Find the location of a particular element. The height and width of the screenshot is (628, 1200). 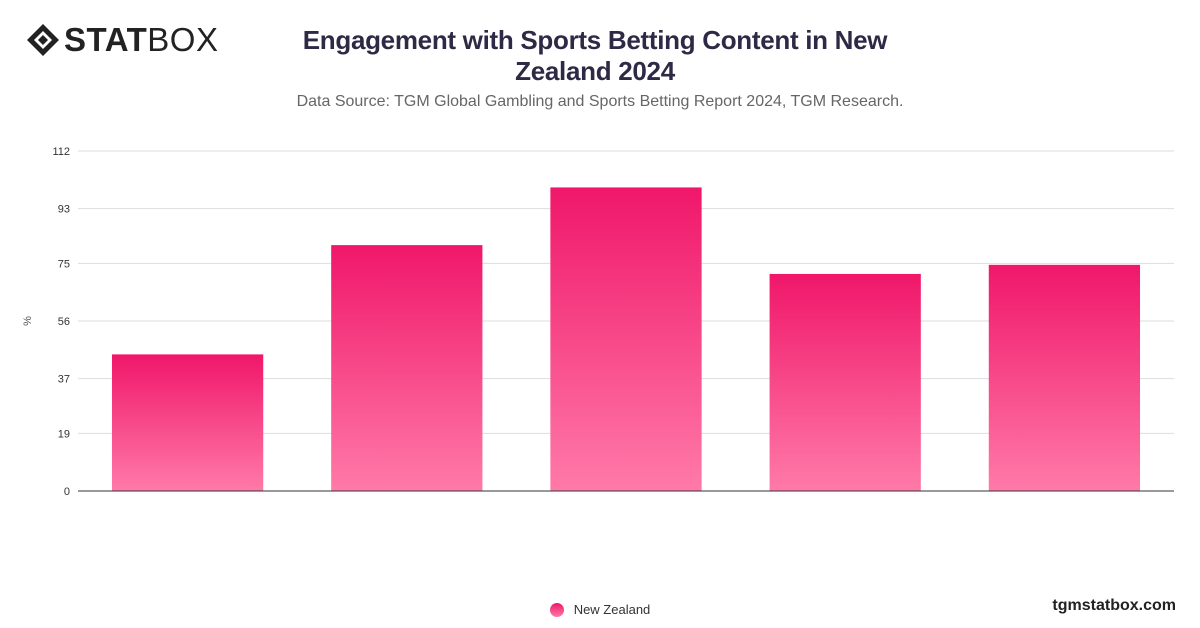

legend-swatch is located at coordinates (556, 609).